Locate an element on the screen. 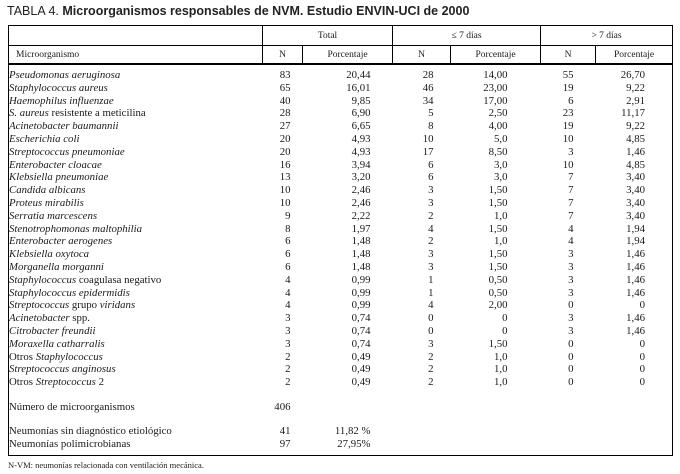 This screenshot has width=680, height=474. microorganism-name: Serratia marcescens is located at coordinates (53, 215).